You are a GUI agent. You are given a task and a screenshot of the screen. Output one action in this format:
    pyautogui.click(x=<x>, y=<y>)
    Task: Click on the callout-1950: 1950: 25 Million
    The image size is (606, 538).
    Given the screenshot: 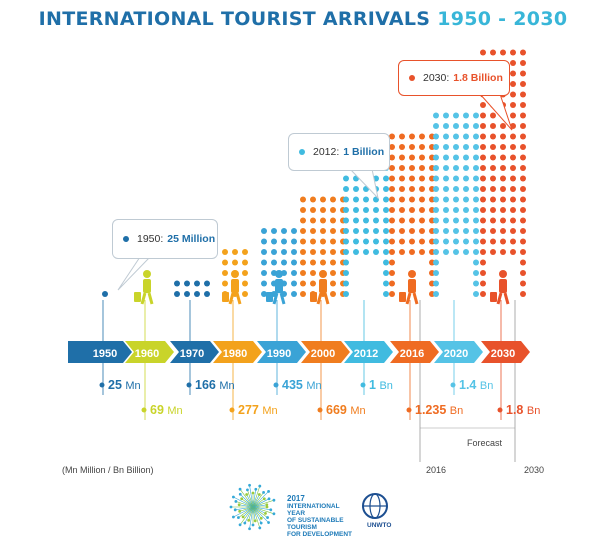 What is the action you would take?
    pyautogui.click(x=165, y=239)
    